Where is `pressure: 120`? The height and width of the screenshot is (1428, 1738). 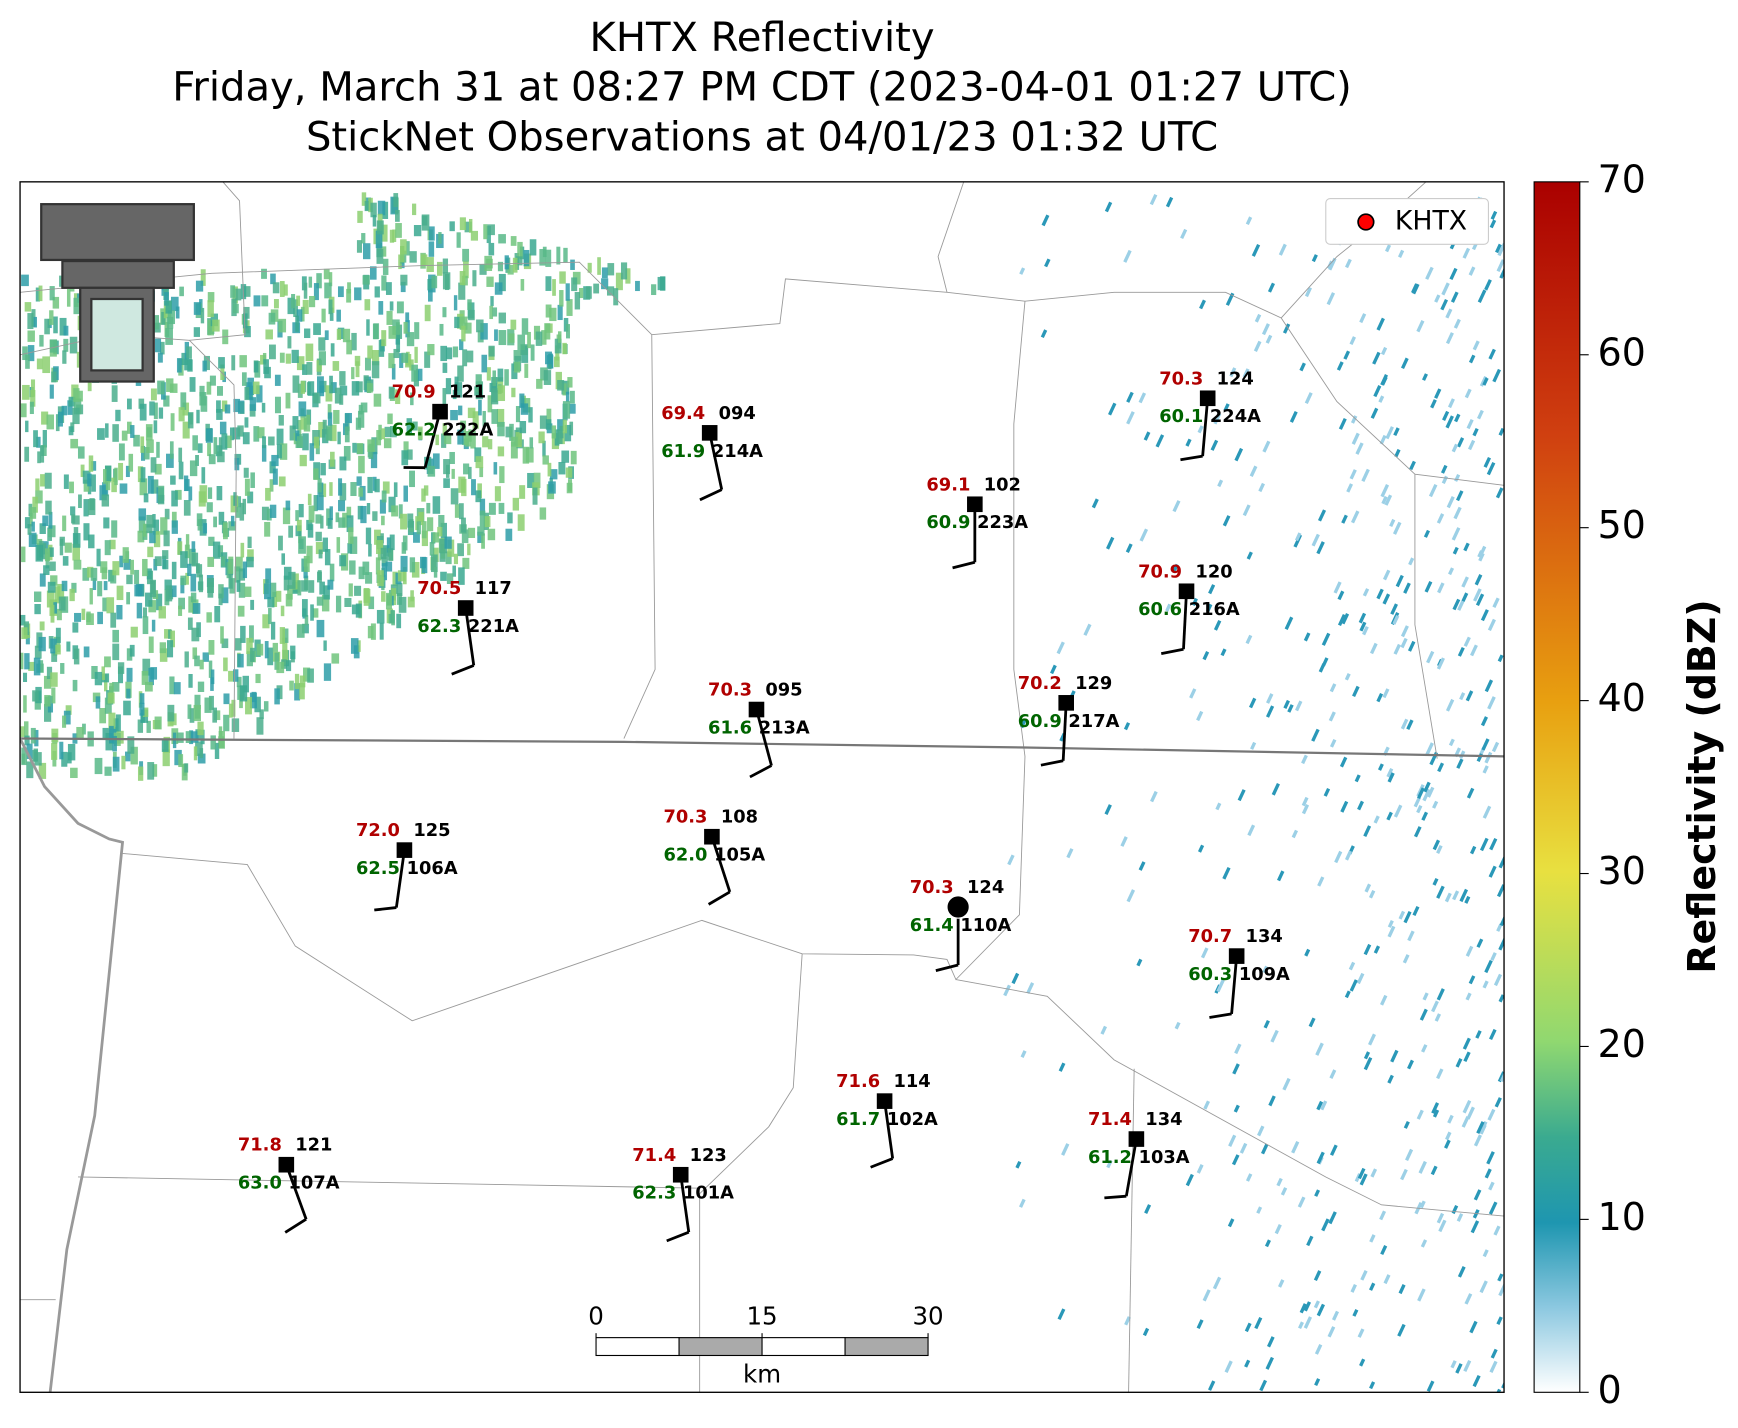 pressure: 120 is located at coordinates (1213, 571).